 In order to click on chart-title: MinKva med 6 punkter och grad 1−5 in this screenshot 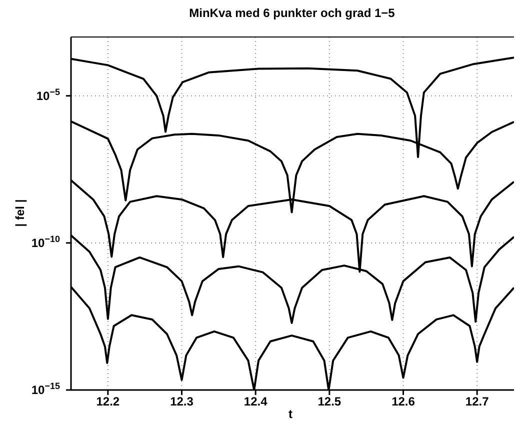, I will do `click(292, 13)`.